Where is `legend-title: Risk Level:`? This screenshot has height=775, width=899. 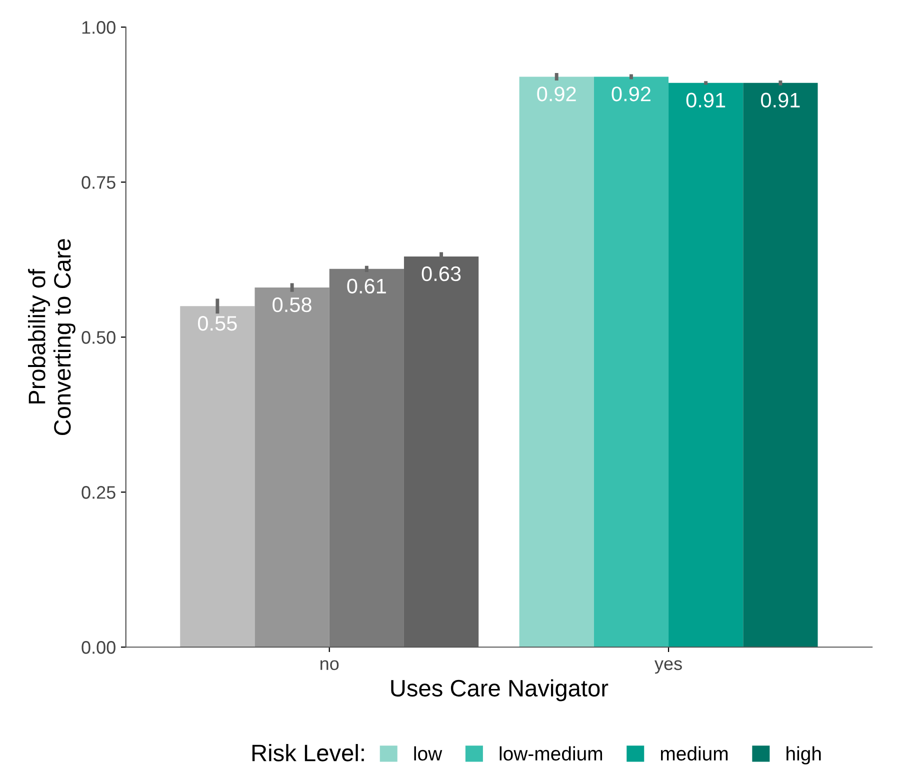
legend-title: Risk Level: is located at coordinates (308, 753).